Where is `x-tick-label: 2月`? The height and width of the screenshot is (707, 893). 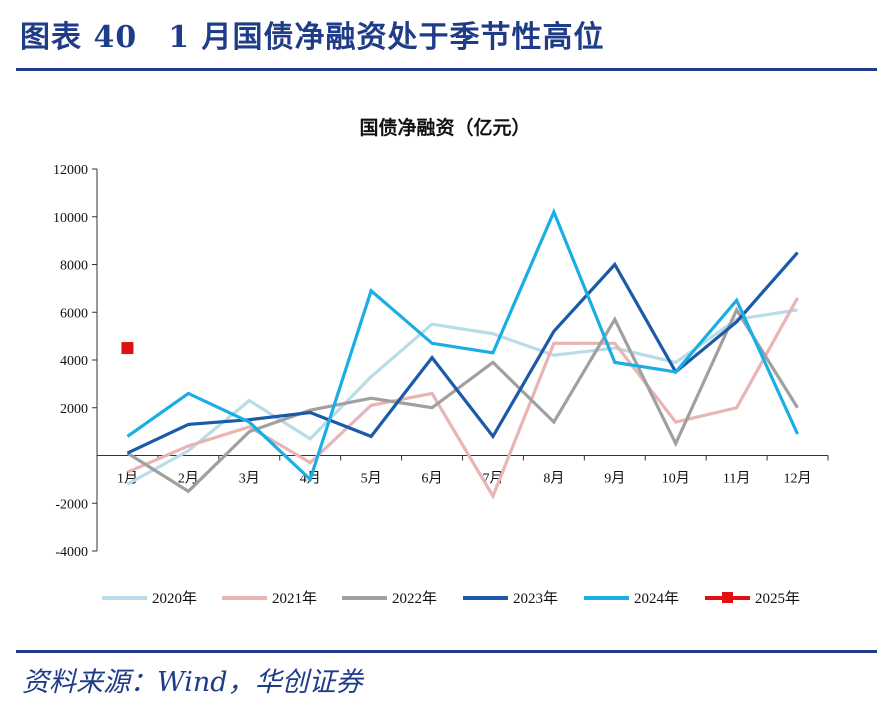 x-tick-label: 2月 is located at coordinates (188, 479).